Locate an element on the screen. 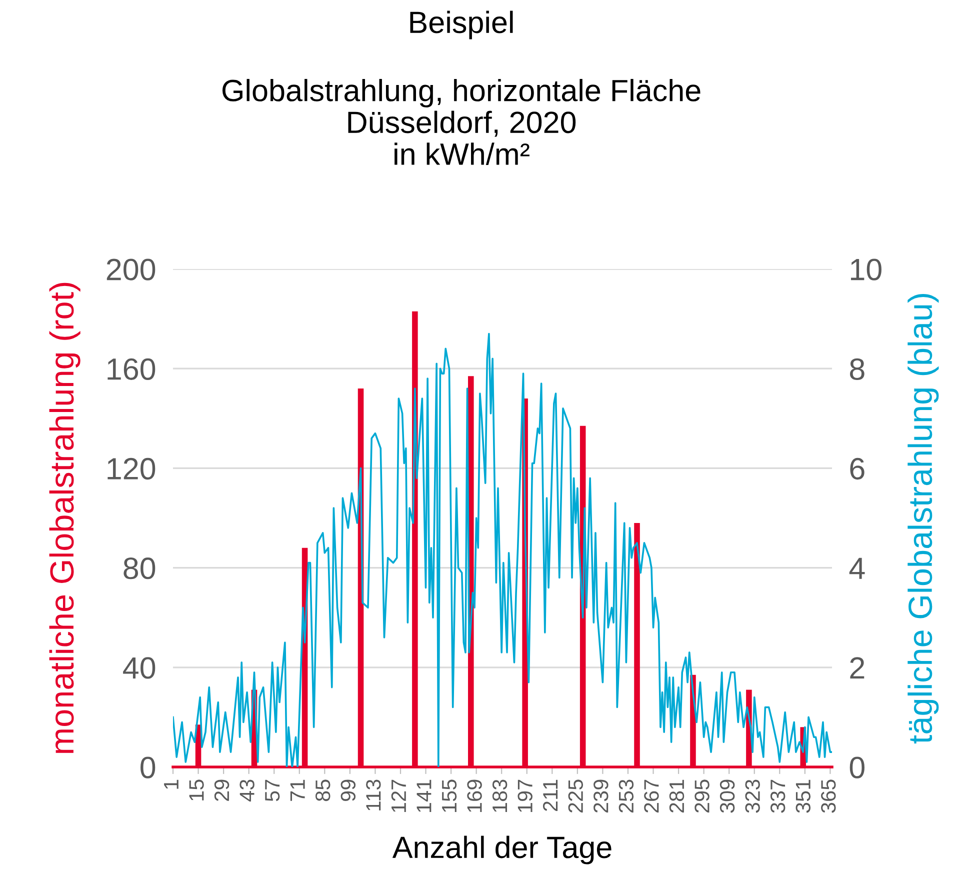 The height and width of the screenshot is (888, 965). x-tick-label: 43 is located at coordinates (247, 791).